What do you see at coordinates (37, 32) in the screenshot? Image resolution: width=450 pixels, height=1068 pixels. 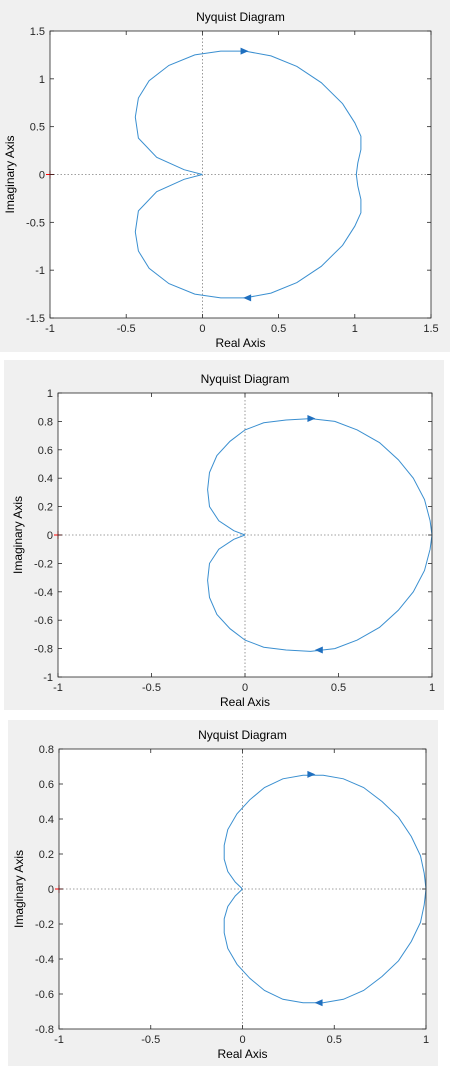 I see `y-tick-label: 1.5` at bounding box center [37, 32].